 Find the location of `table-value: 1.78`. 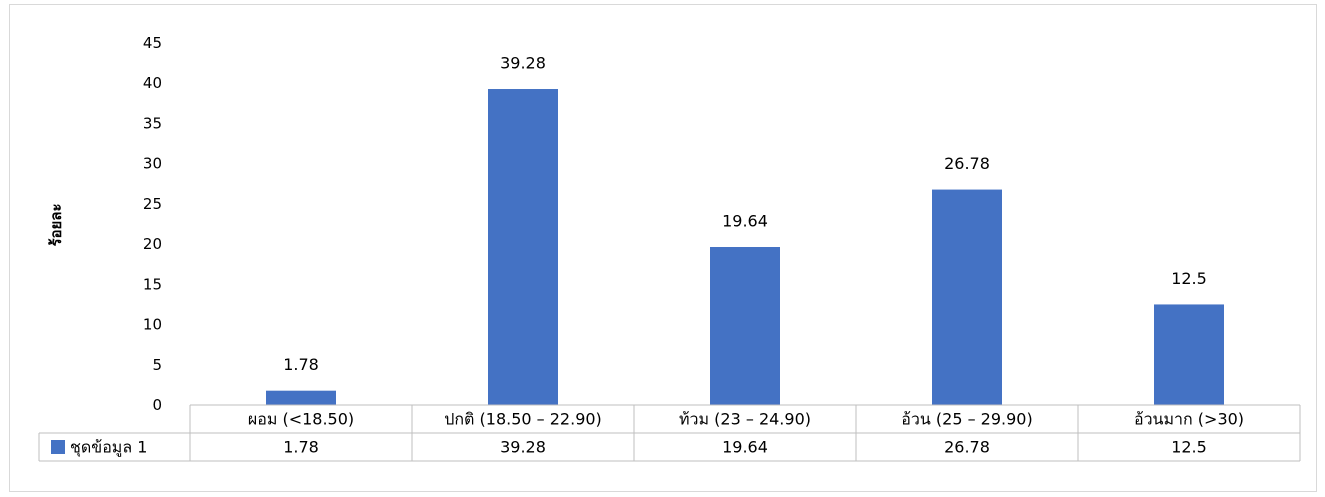

table-value: 1.78 is located at coordinates (301, 447).